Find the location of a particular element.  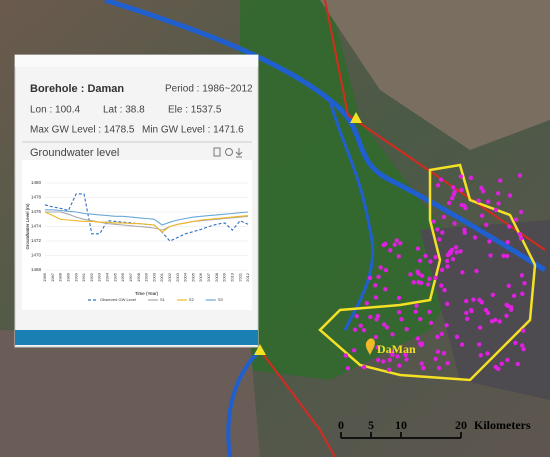

x-tick-label: 1988 is located at coordinates (60, 277).